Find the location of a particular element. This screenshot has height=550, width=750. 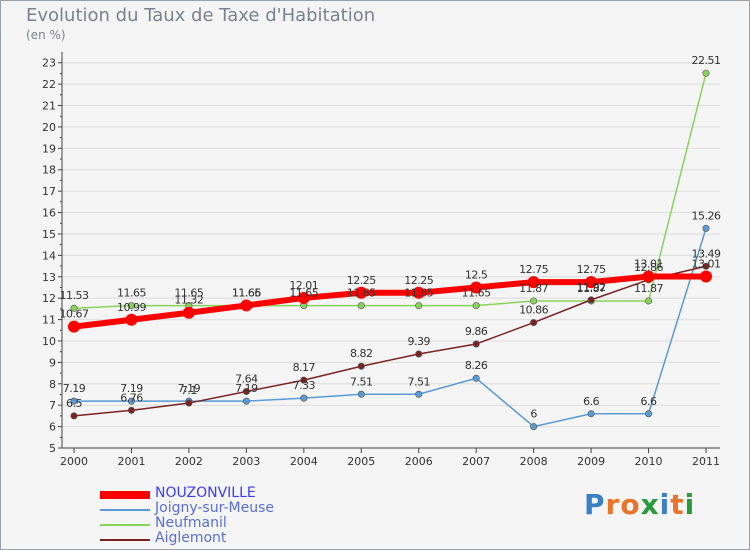

data-label: 11.92 is located at coordinates (591, 287).